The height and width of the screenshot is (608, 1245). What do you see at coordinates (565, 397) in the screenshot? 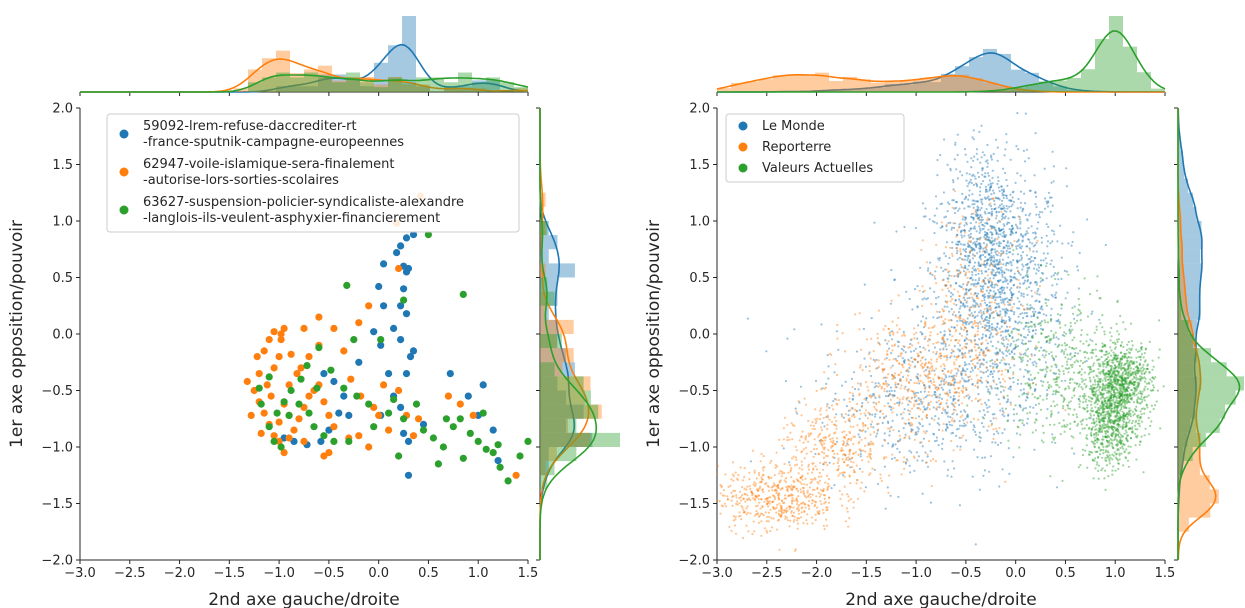
I see `right-histogram-bar` at bounding box center [565, 397].